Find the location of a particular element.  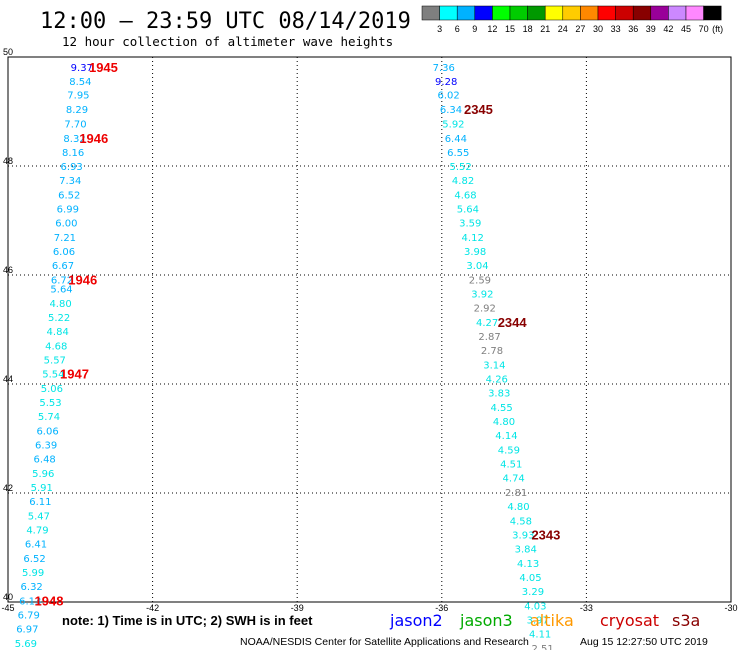

wave-height-value: 4.58 is located at coordinates (521, 521).